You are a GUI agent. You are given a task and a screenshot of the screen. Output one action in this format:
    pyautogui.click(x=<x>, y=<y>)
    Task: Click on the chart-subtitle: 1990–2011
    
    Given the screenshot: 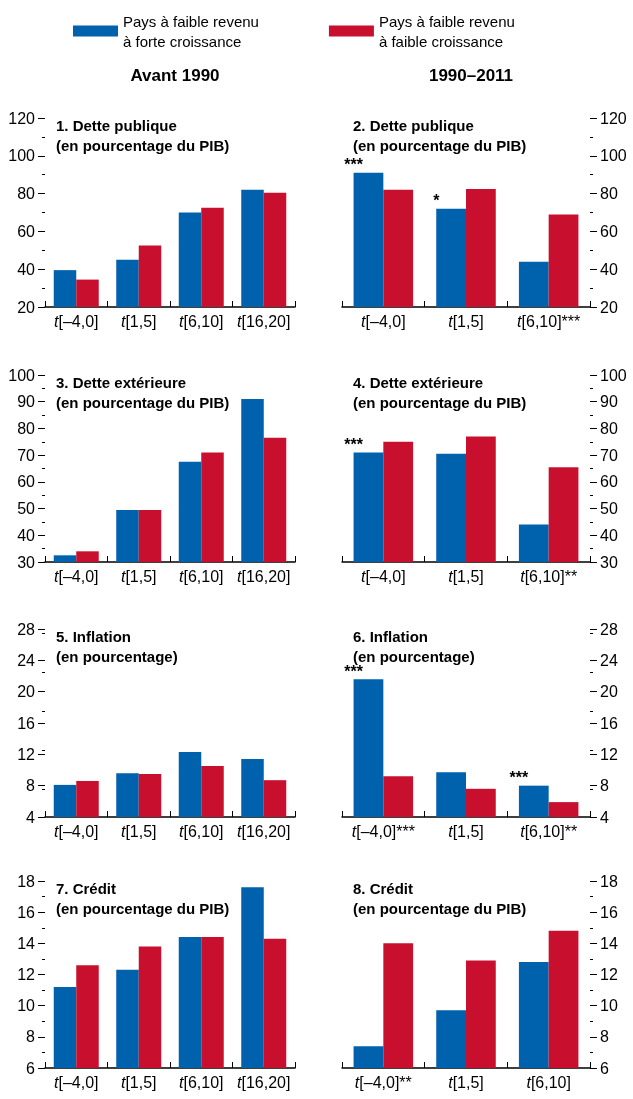 What is the action you would take?
    pyautogui.click(x=471, y=75)
    